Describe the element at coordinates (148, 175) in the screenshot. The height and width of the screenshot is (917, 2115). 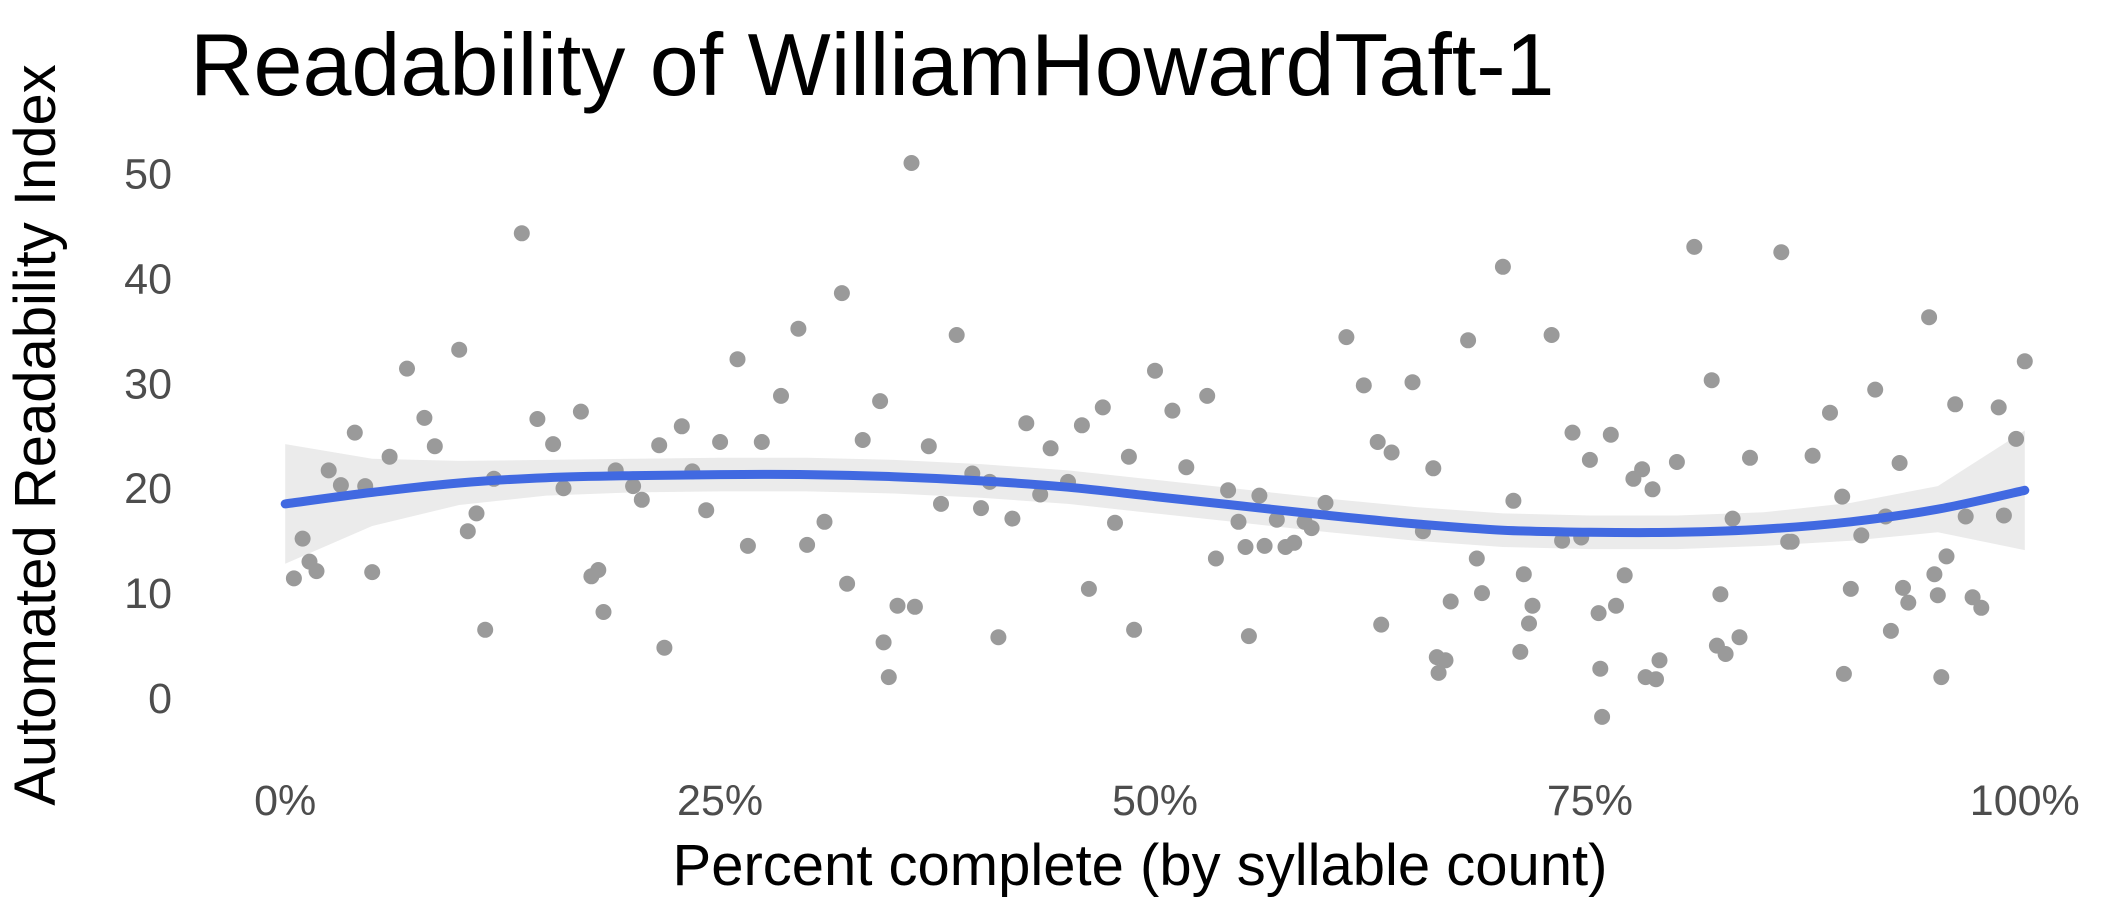
I see `y-tick-label: 50` at that location.